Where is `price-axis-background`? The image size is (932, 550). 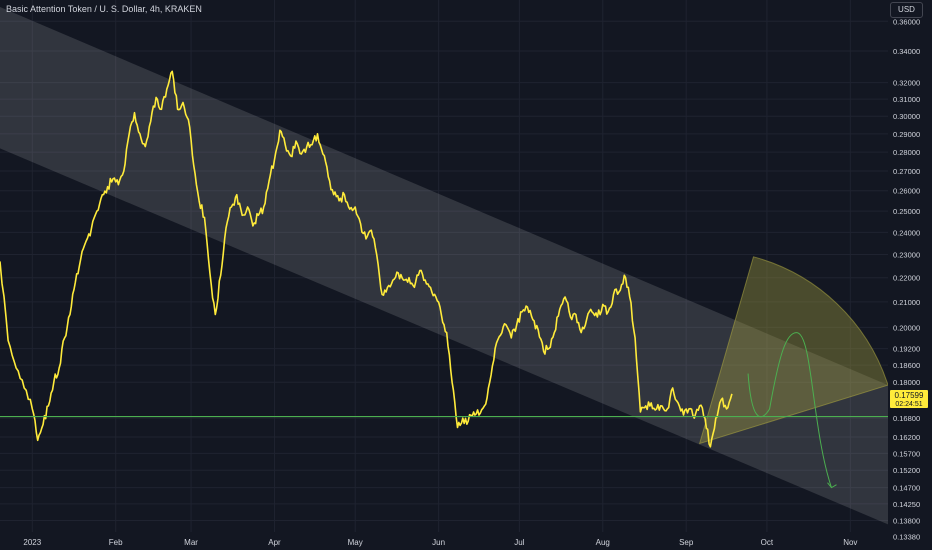
price-axis-background is located at coordinates (910, 275).